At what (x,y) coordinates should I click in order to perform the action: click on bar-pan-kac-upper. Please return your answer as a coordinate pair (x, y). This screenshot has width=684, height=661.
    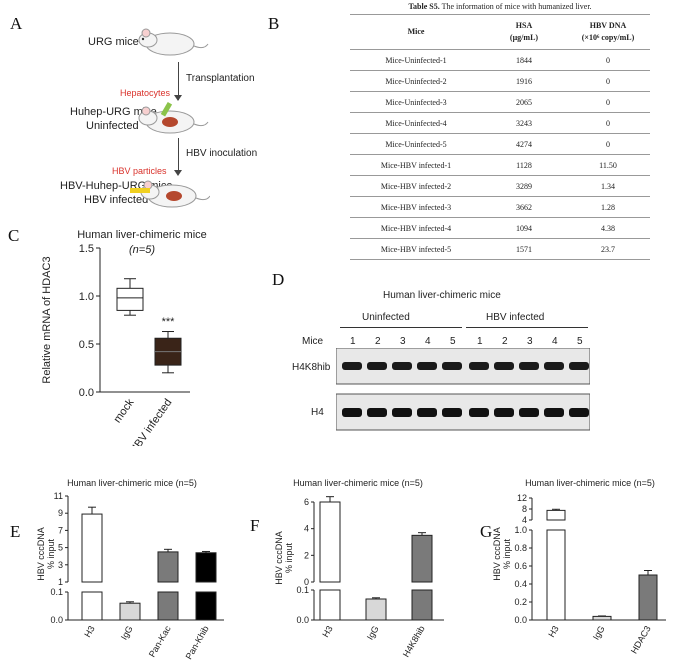
    Looking at the image, I should click on (168, 567).